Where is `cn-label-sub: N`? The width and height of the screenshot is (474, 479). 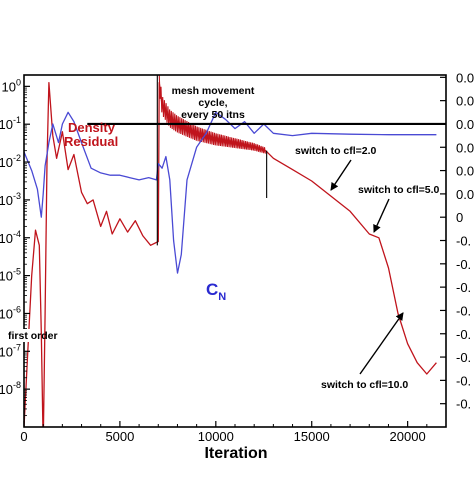 cn-label-sub: N is located at coordinates (222, 297).